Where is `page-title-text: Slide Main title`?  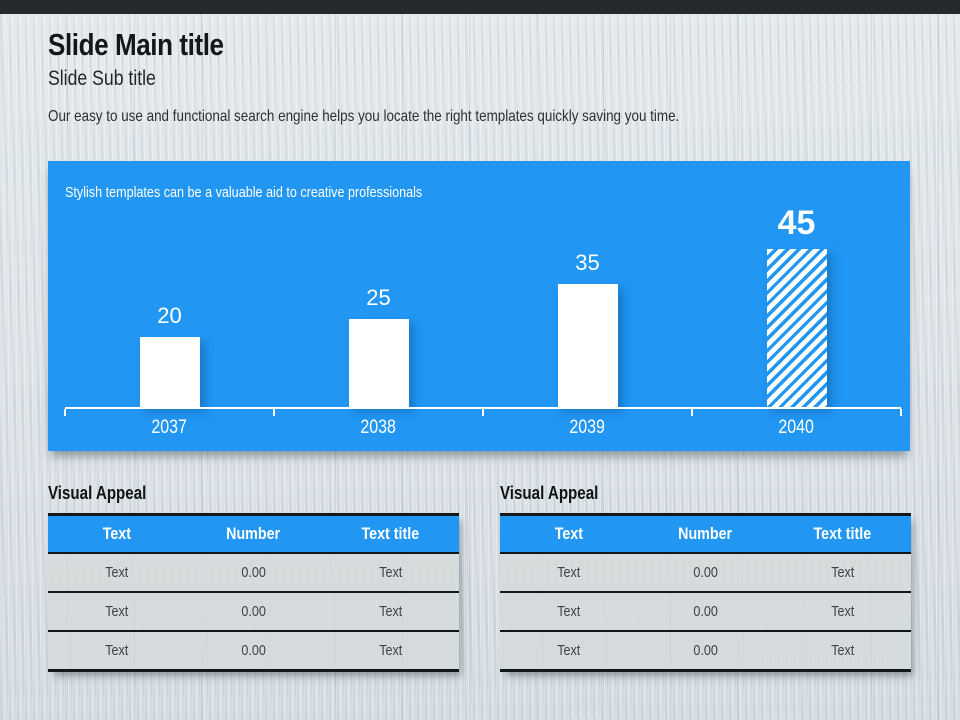
page-title-text: Slide Main title is located at coordinates (136, 44).